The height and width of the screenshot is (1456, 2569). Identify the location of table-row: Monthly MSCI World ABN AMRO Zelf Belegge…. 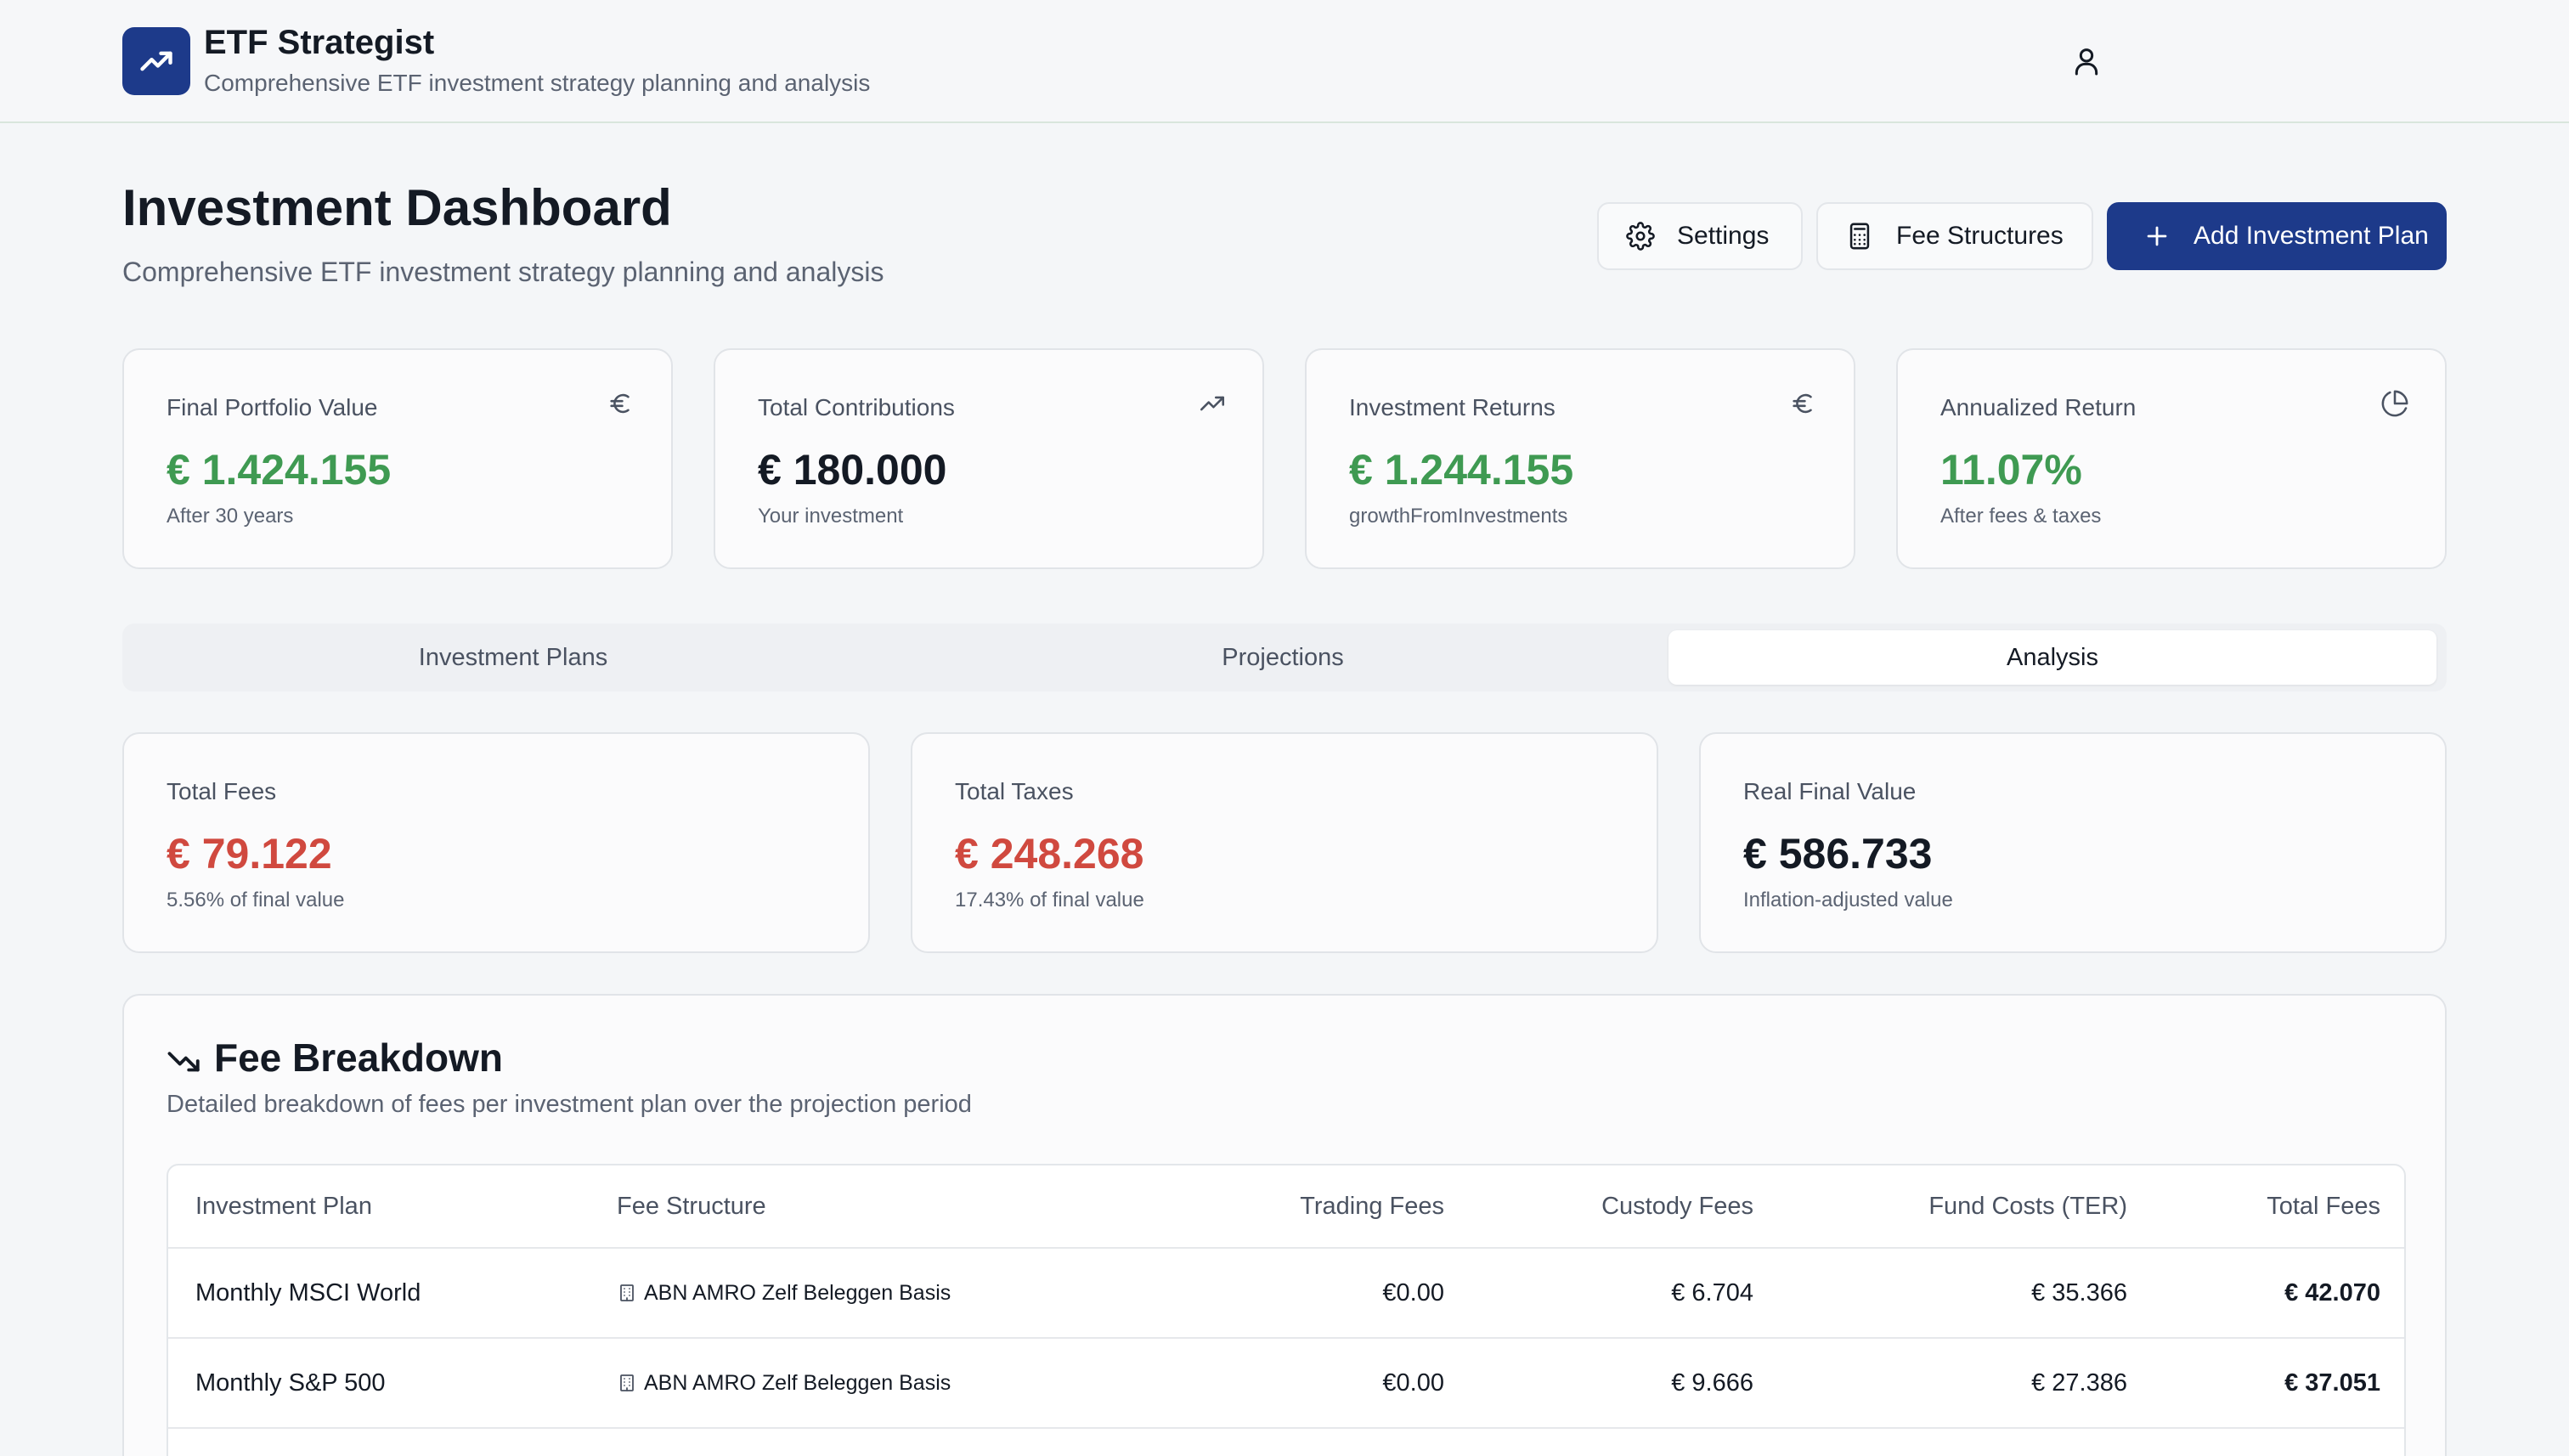
(1286, 1294).